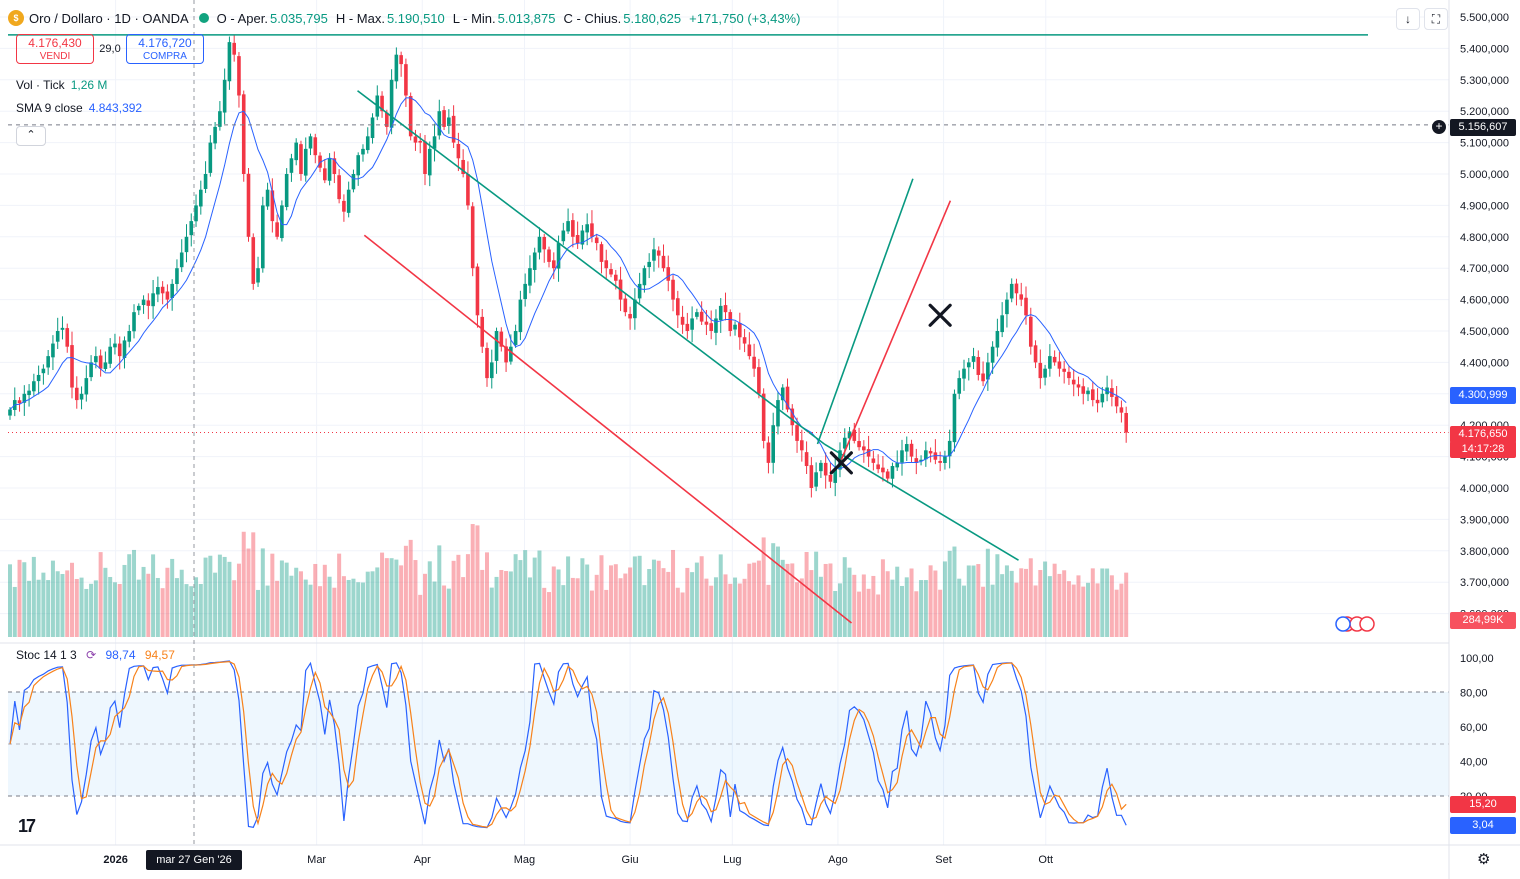  I want to click on price-axis-tick: 4.500,000, so click(1484, 332).